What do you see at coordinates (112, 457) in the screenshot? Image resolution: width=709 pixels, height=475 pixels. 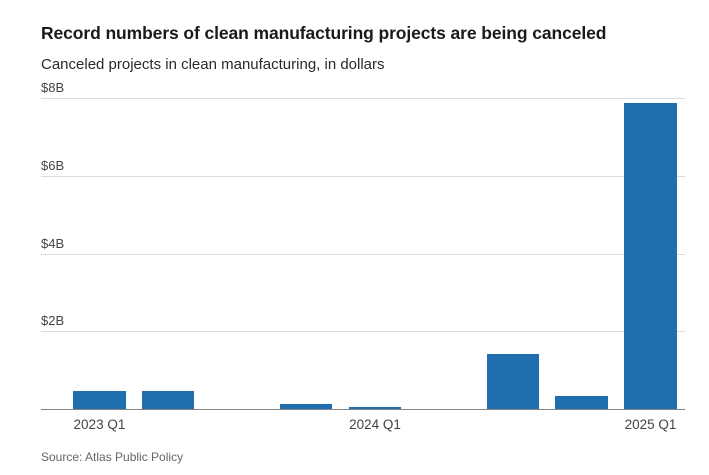 I see `source-note: Source: Atlas Public Policy` at bounding box center [112, 457].